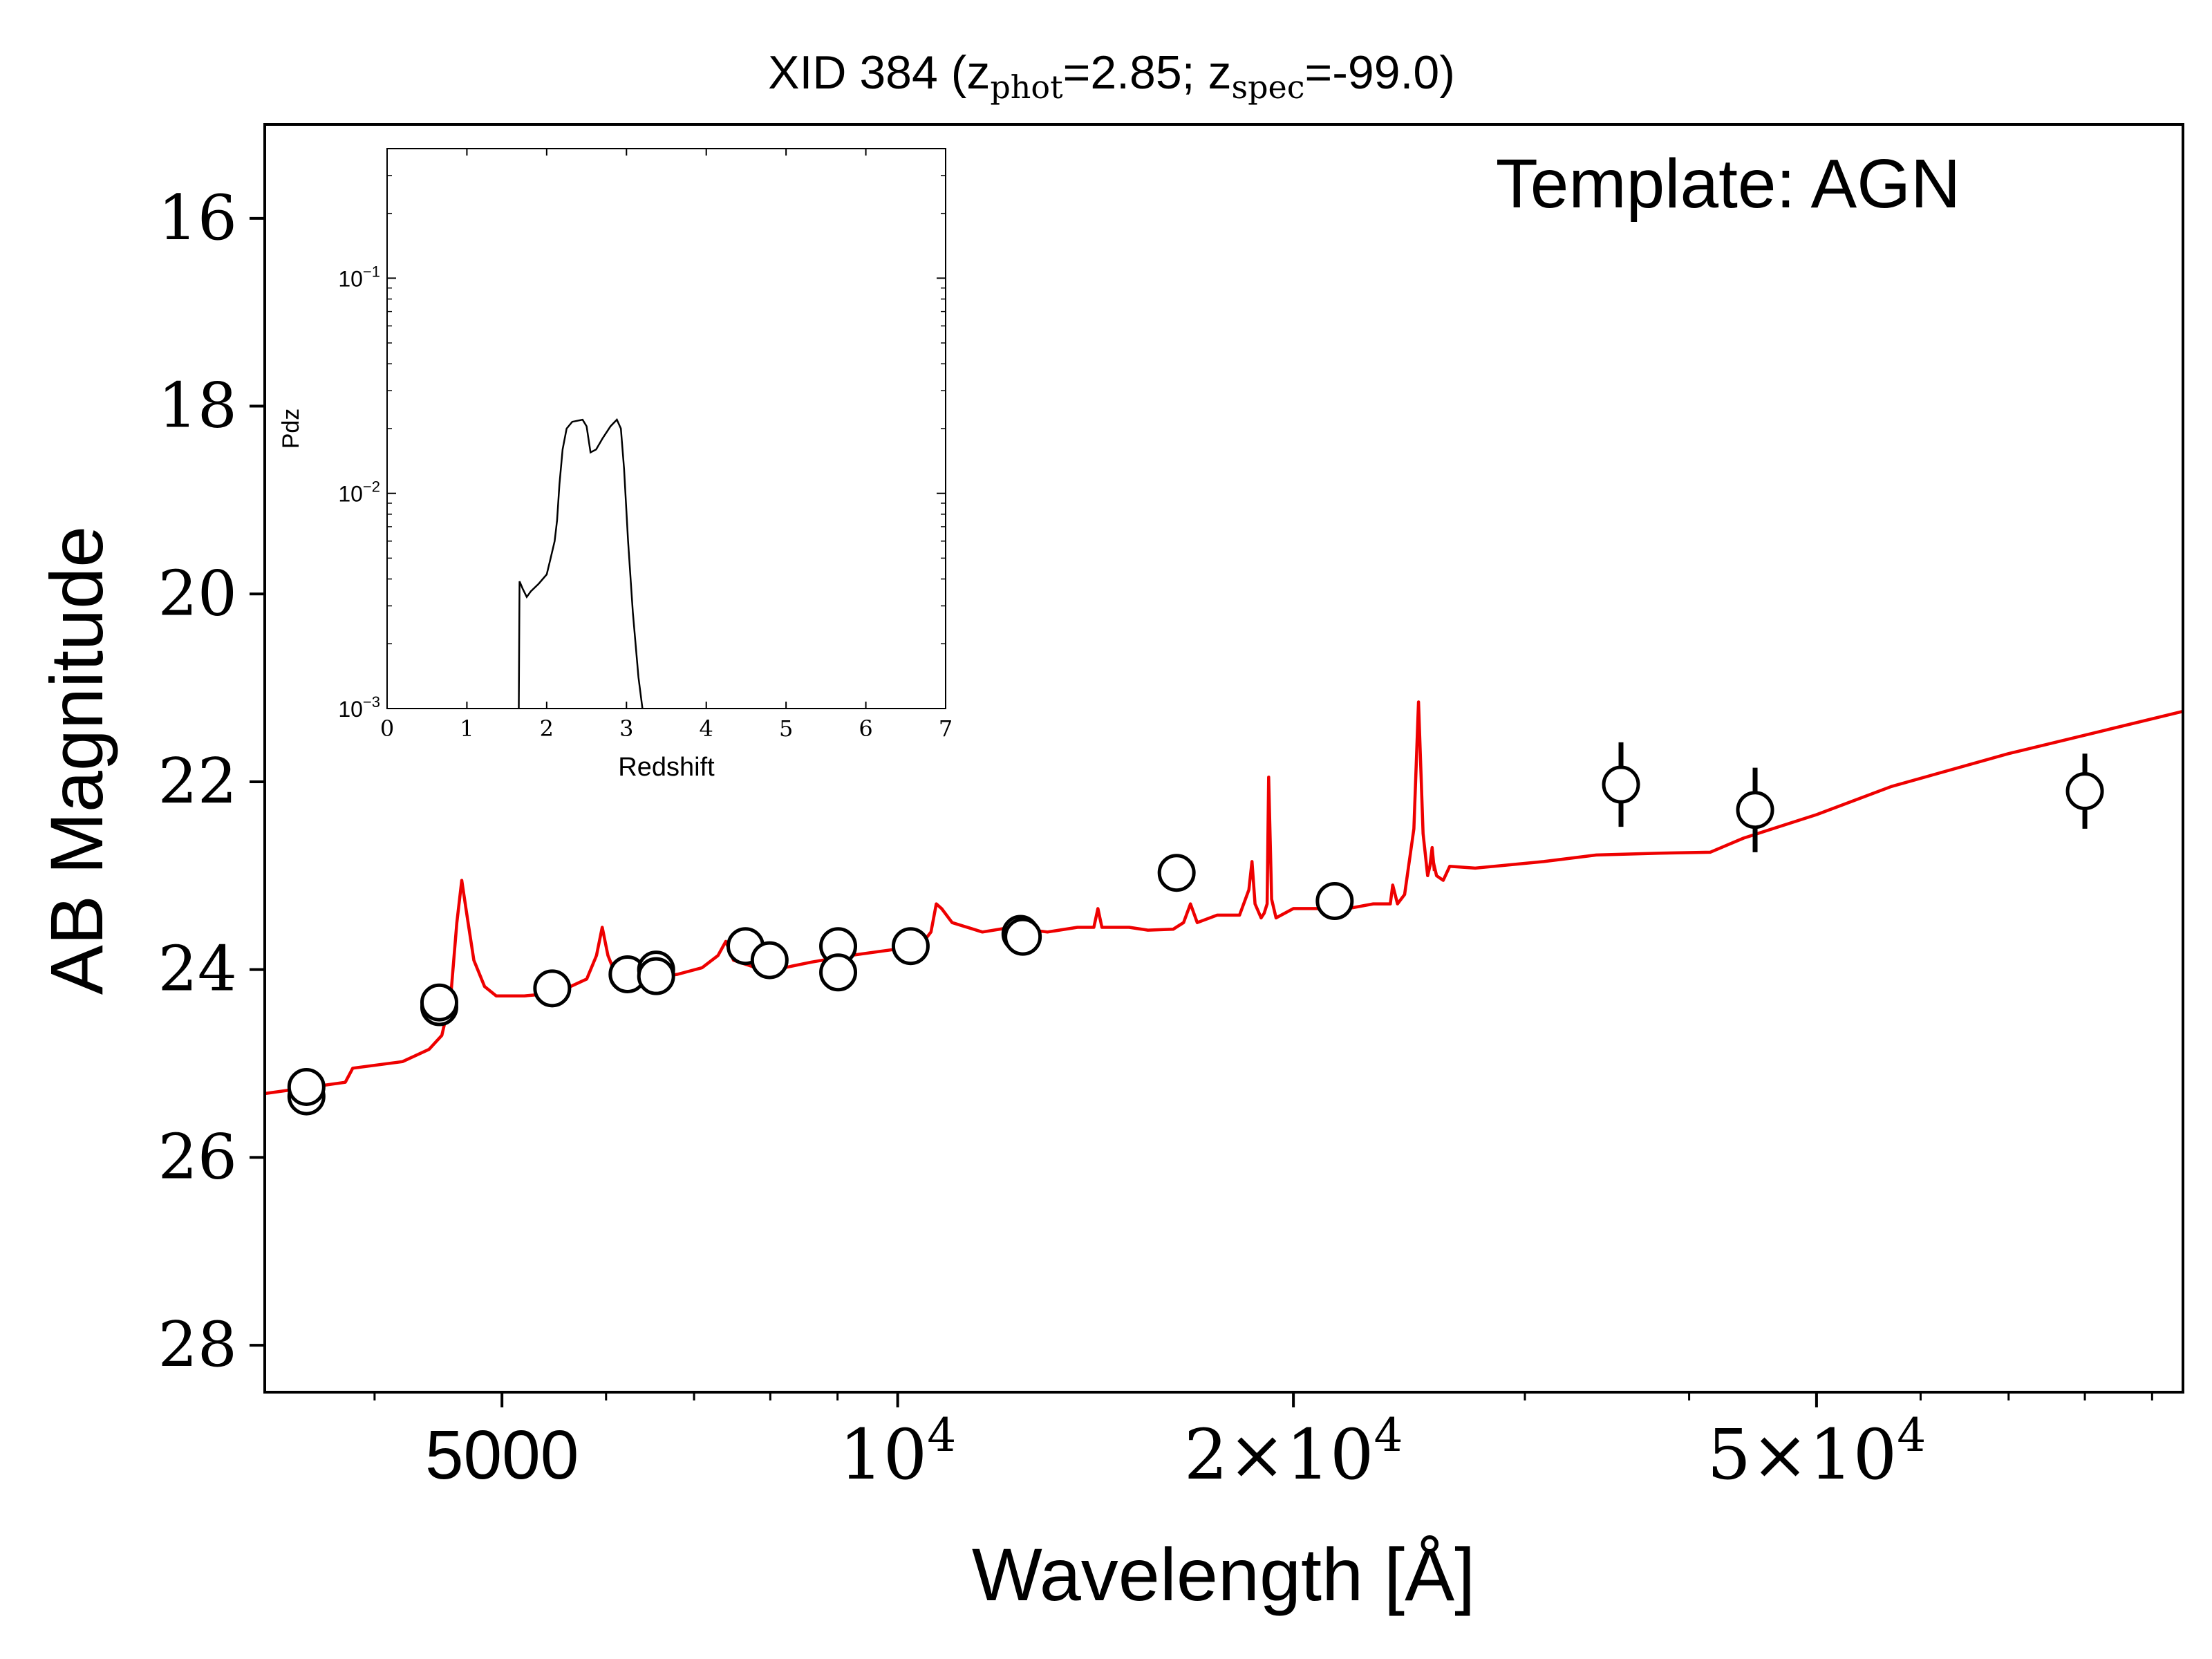 The height and width of the screenshot is (1659, 2212). I want to click on x-tick-label: 104, so click(897, 1452).